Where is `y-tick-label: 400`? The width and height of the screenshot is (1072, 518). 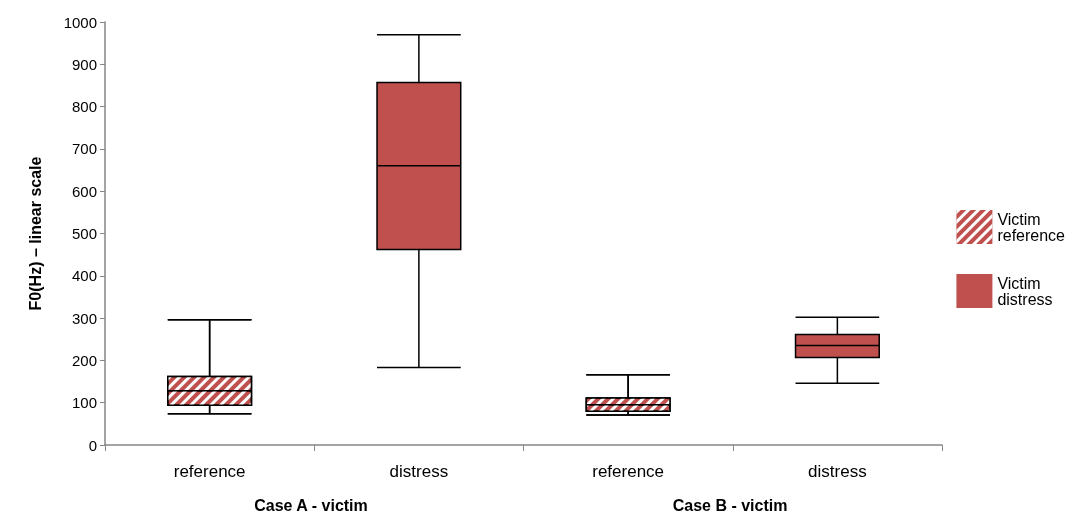 y-tick-label: 400 is located at coordinates (84, 276).